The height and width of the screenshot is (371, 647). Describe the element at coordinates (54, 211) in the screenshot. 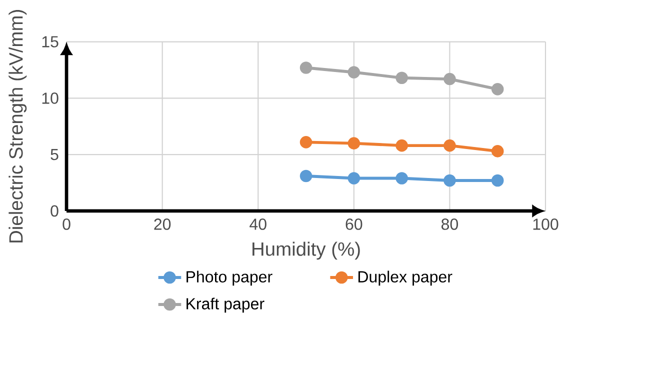

I see `y-tick-label: 0` at that location.